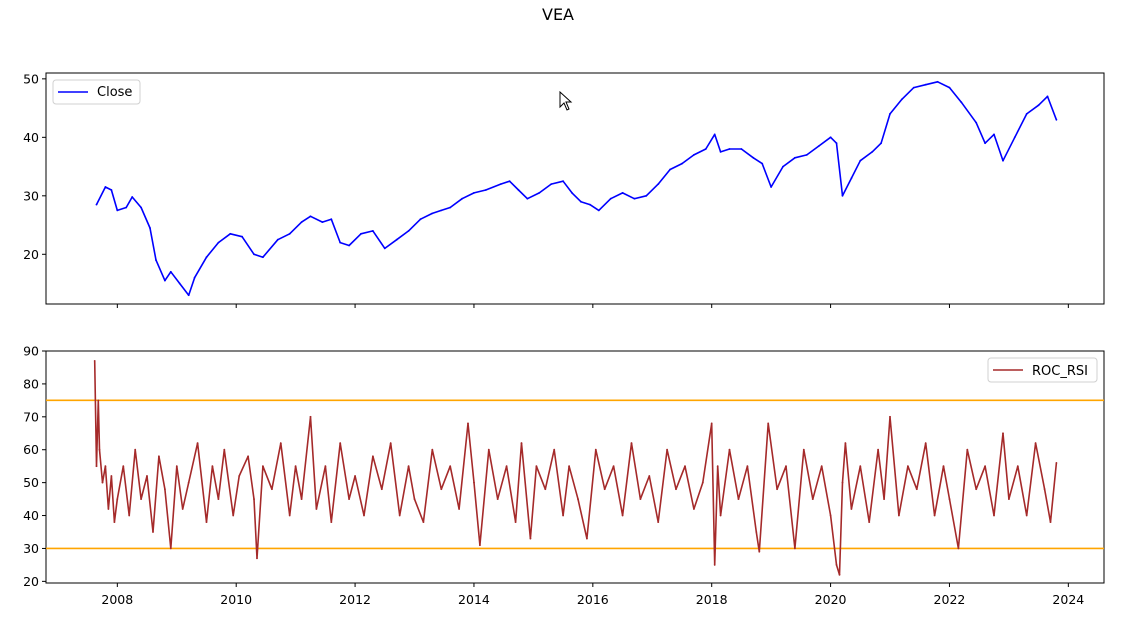  Describe the element at coordinates (31, 482) in the screenshot. I see `y-tick-label: 50` at that location.